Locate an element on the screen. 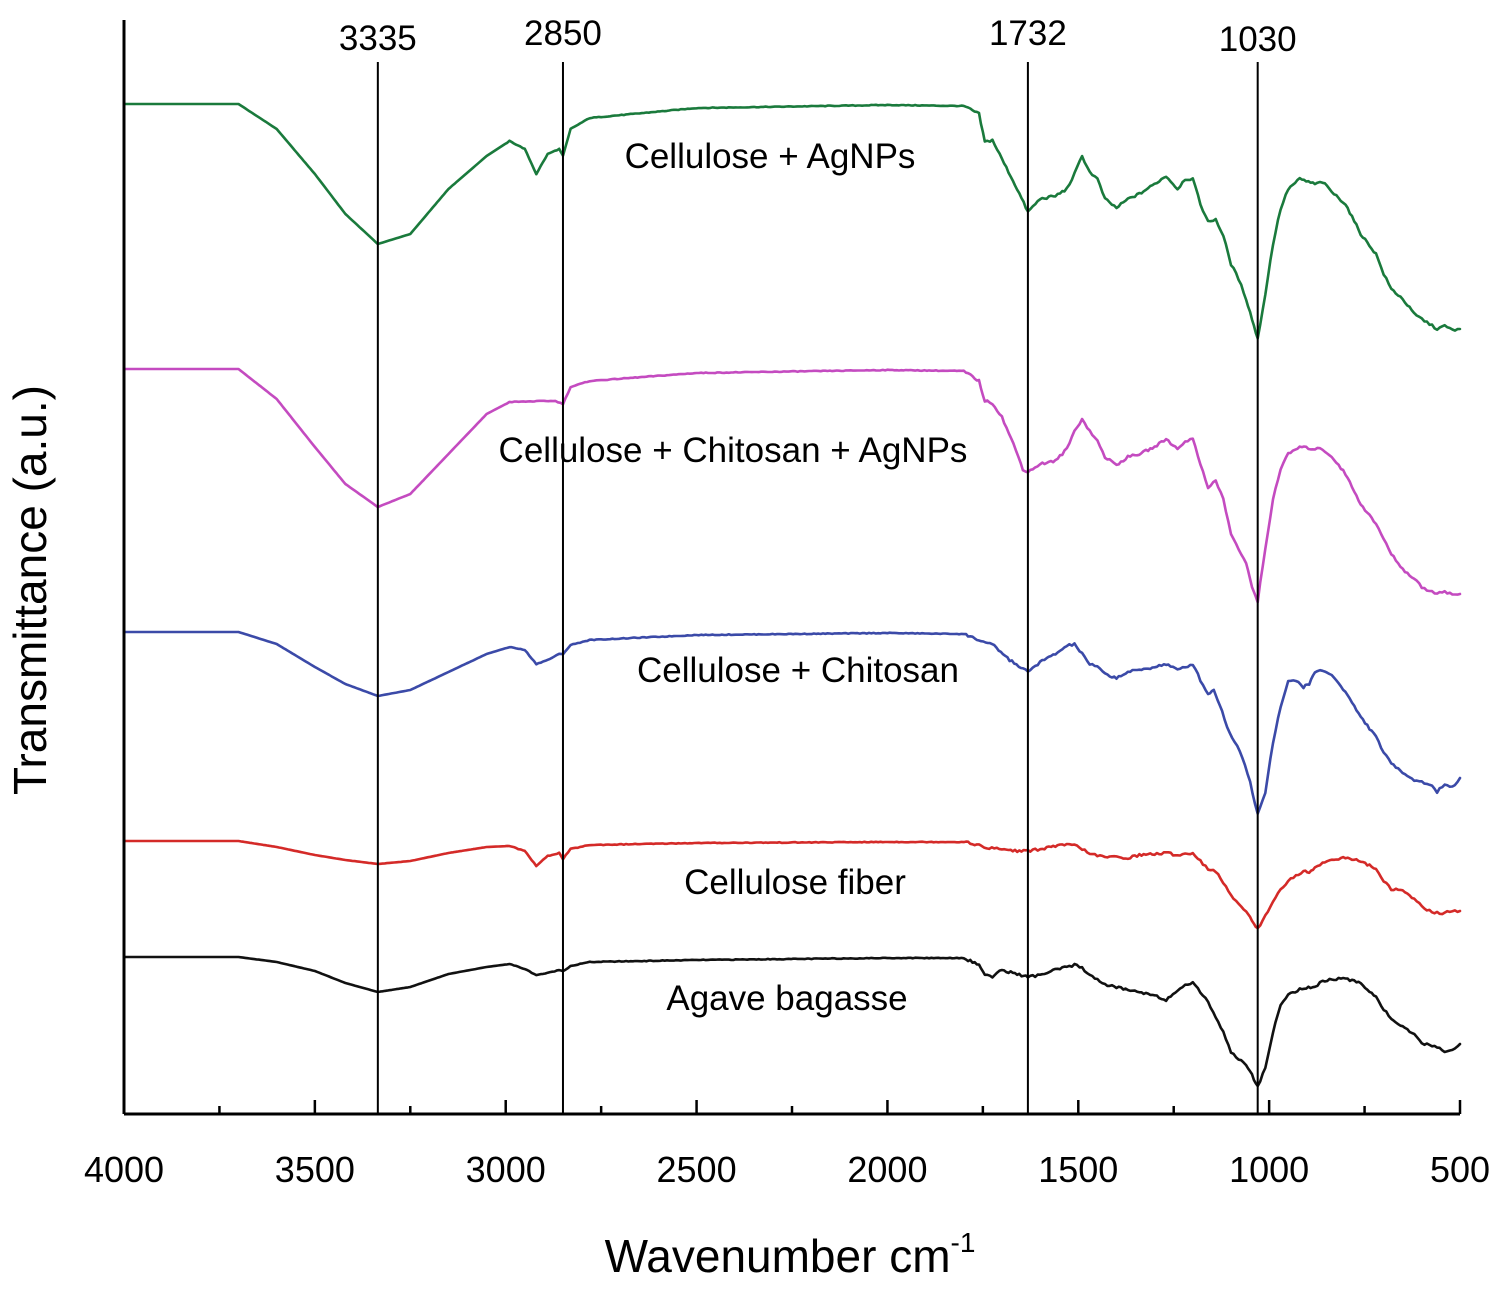 Image resolution: width=1500 pixels, height=1289 pixels. x-tick-label-2000: 2000 is located at coordinates (887, 1169).